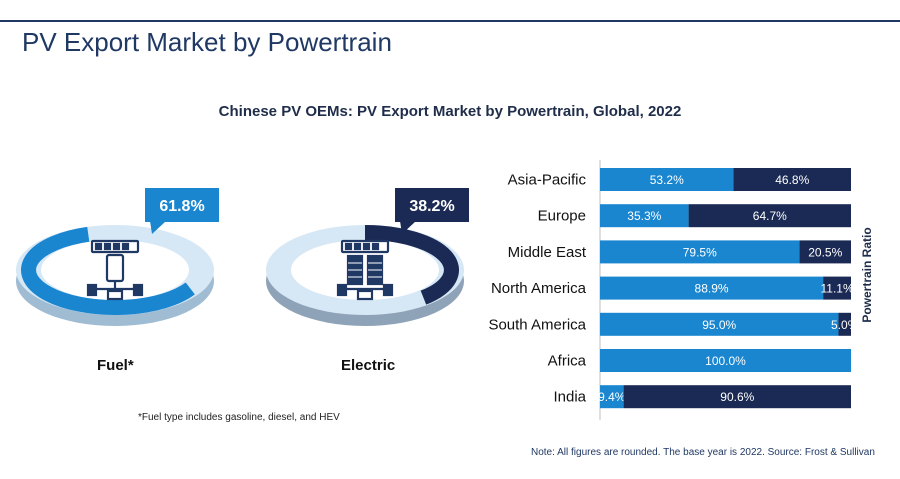 The image size is (900, 479). I want to click on fuel-callout-pointer, so click(158, 227).